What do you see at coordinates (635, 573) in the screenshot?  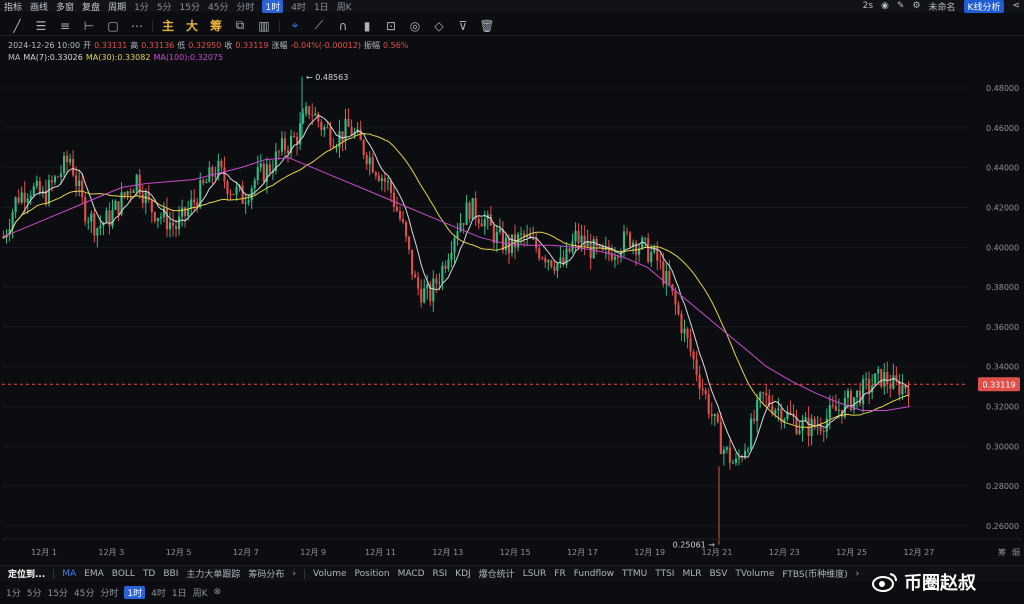 I see `indicator-ttmu: TTMU` at bounding box center [635, 573].